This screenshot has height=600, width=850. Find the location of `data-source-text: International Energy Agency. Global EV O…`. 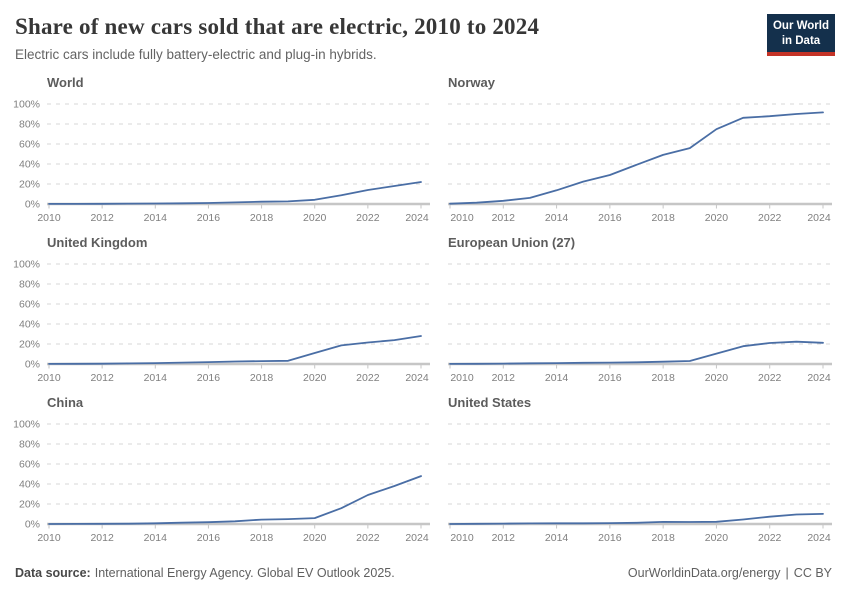

data-source-text: International Energy Agency. Global EV O… is located at coordinates (244, 572).